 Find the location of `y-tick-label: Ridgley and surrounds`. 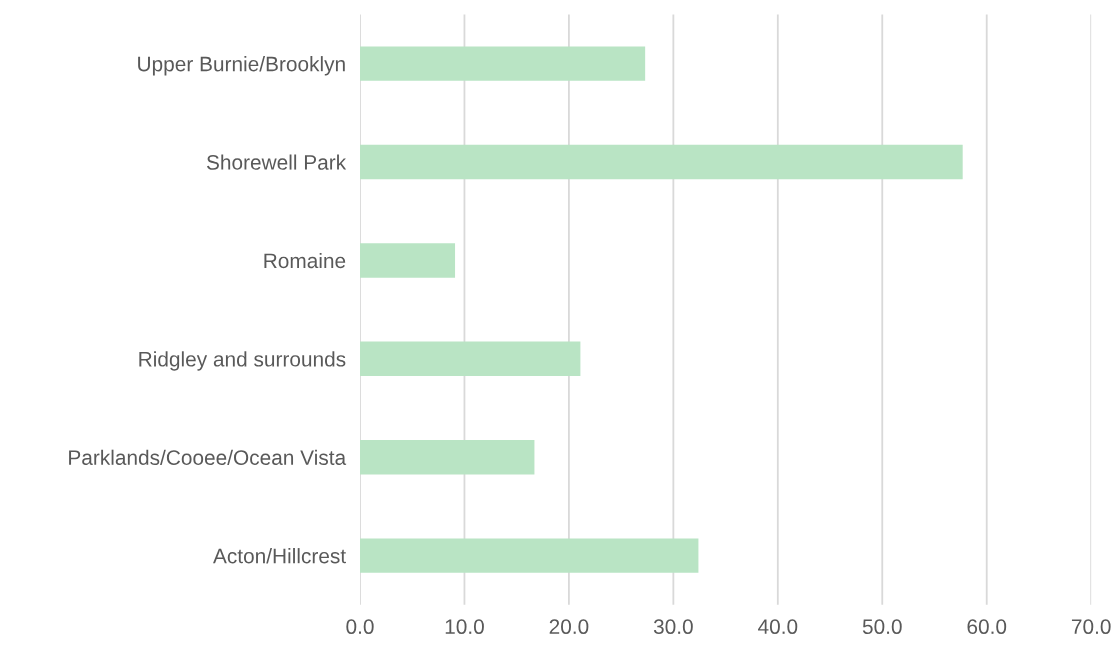

y-tick-label: Ridgley and surrounds is located at coordinates (242, 361).